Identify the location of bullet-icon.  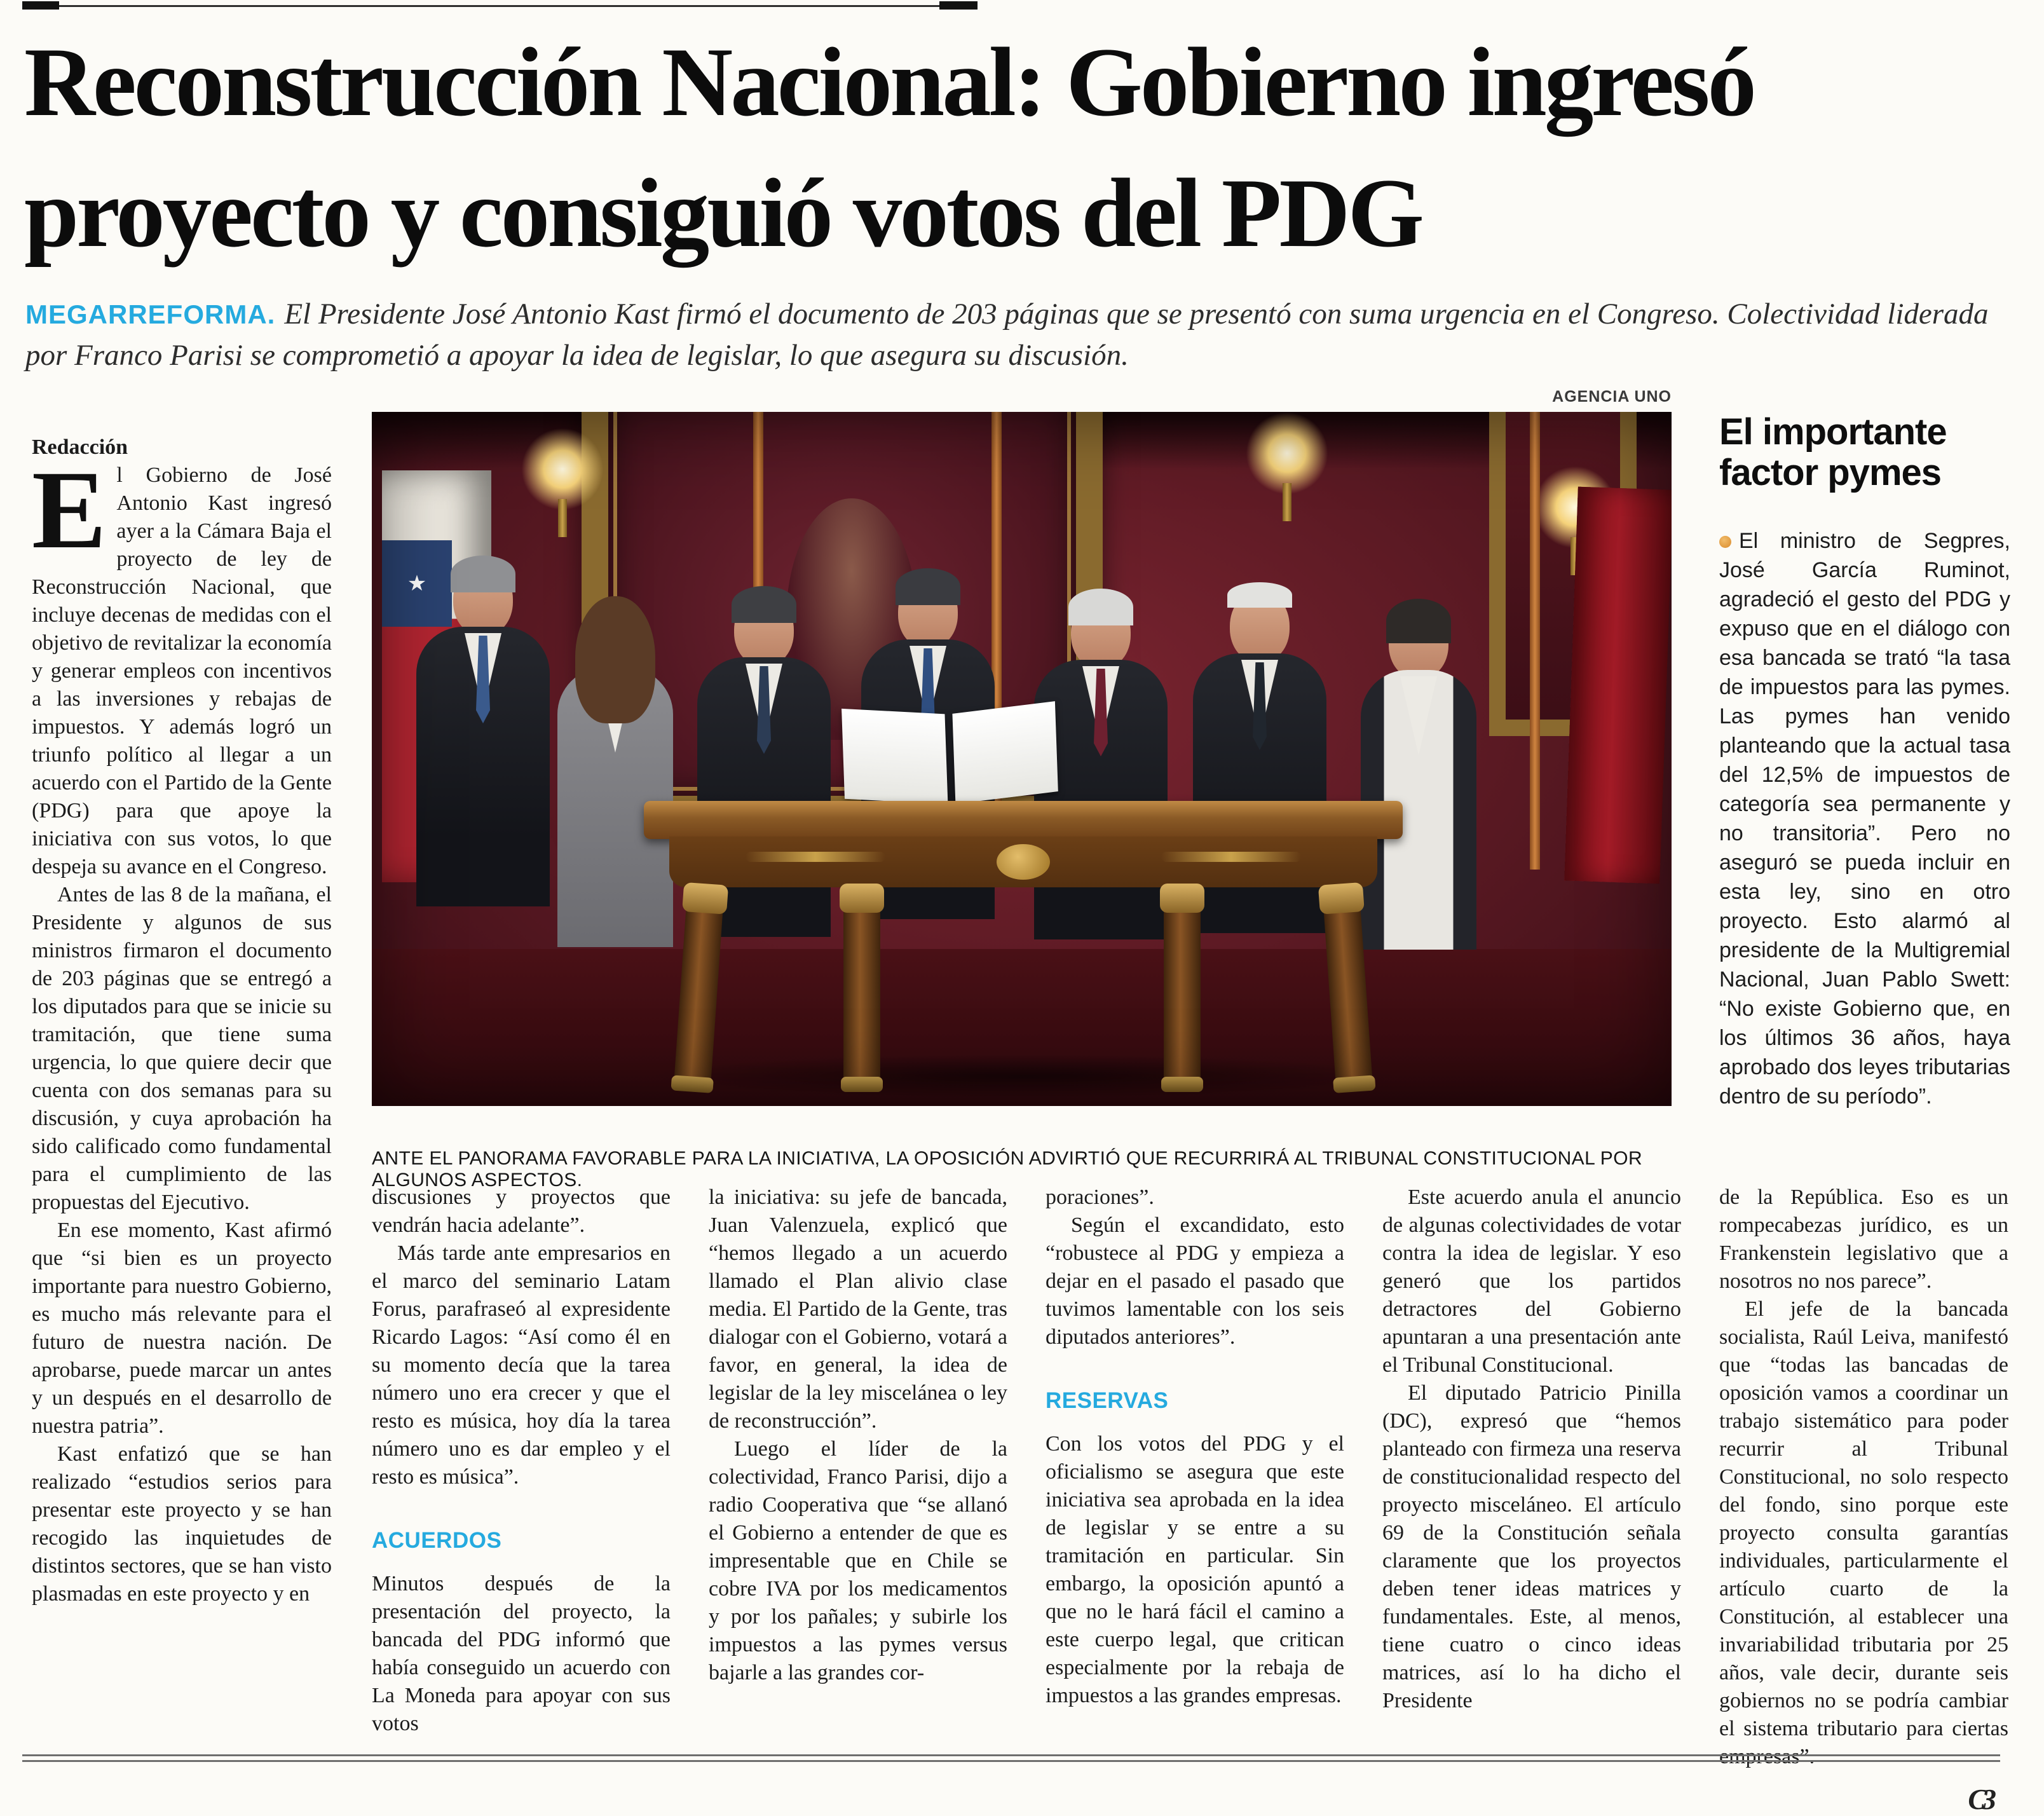
(1725, 542).